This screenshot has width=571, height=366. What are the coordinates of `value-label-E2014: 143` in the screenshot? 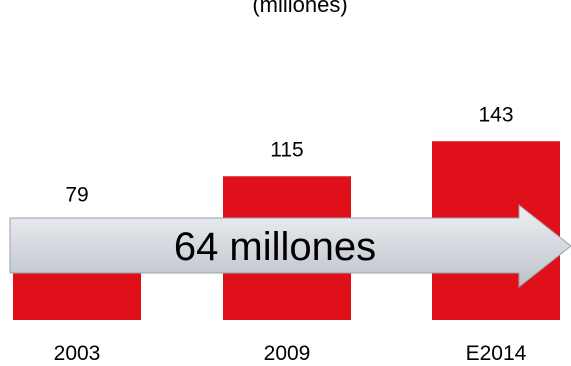 It's located at (495, 114).